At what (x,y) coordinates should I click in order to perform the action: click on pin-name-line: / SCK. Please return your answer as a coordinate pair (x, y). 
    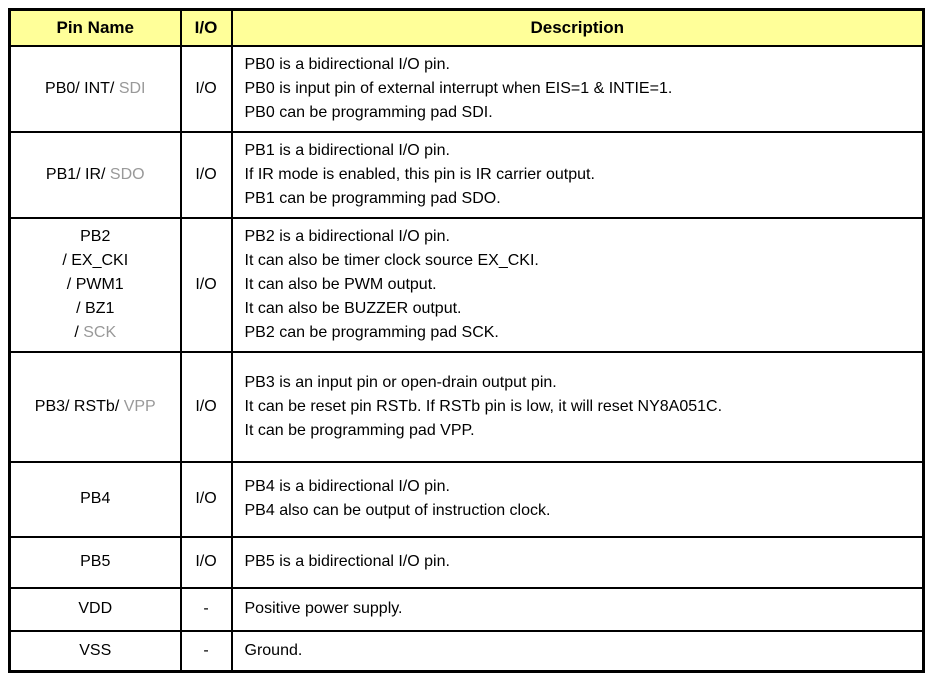
    Looking at the image, I should click on (95, 333).